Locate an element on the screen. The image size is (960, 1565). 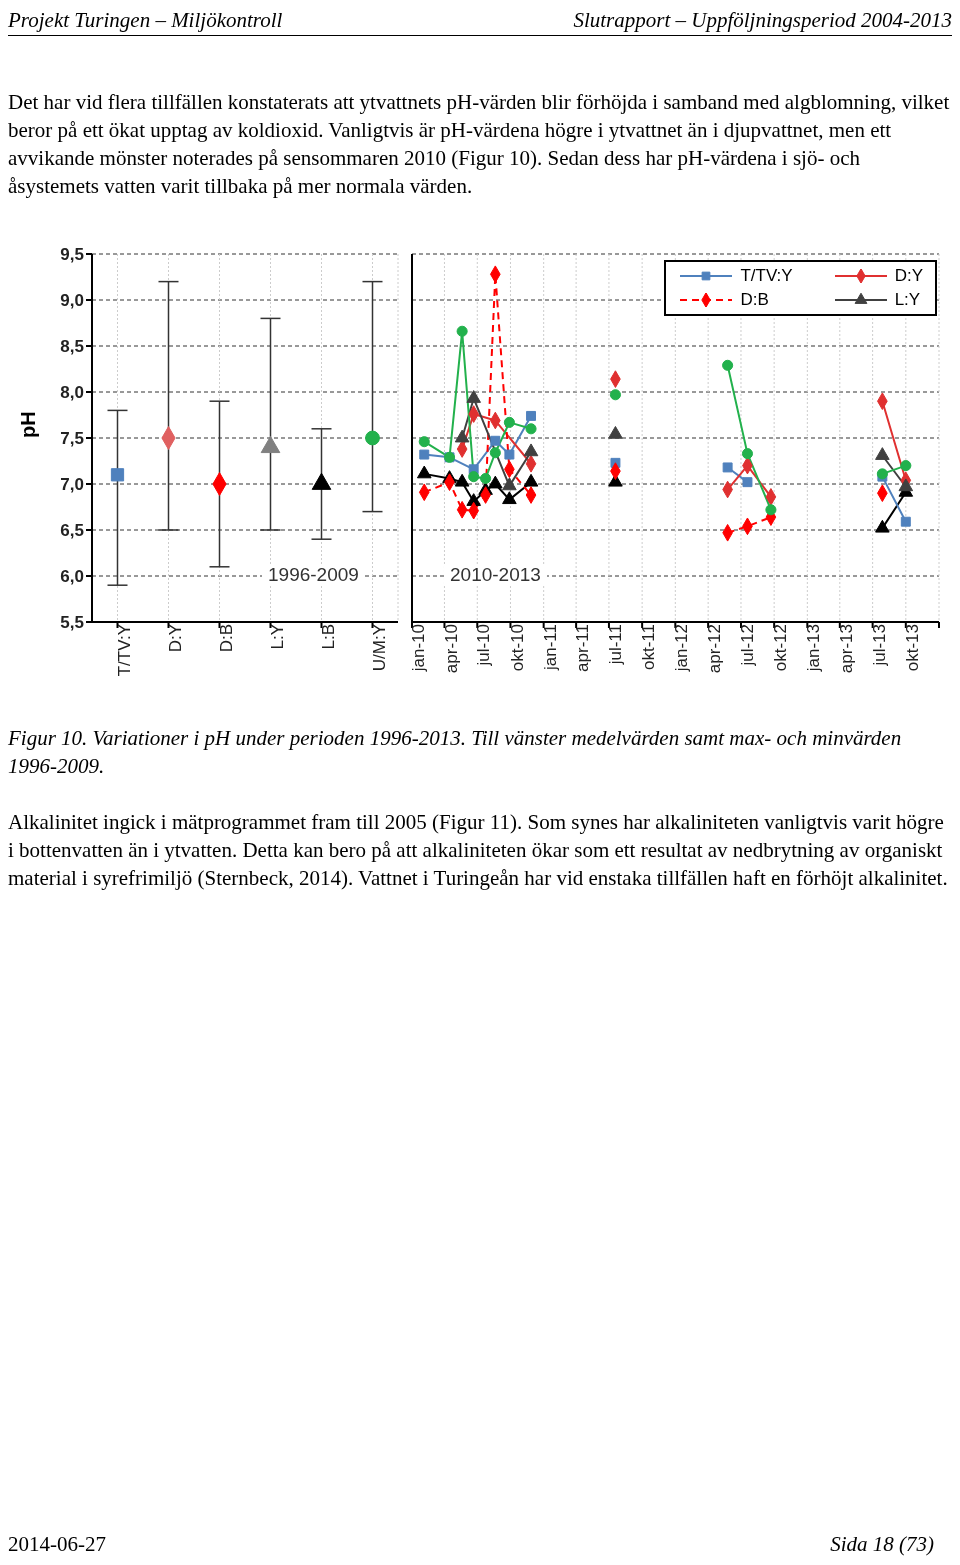
text: Alkalinitet ingick i mätprogrammet fram till 2005 (Figur 11). Som synes har alkaliniteten vanligtvis varit högre i bottenvatten än i ytvatten. Detta kan bero på att alkaliniteten ökar som ett resultat av nedbrytning av organiskt material i syrefrimiljö (Sternbeck, 2014). Vattnet i Turingeån har vid enstaka tillfällen haft en förhöjt alkalinitet. is located at coordinates (478, 850).